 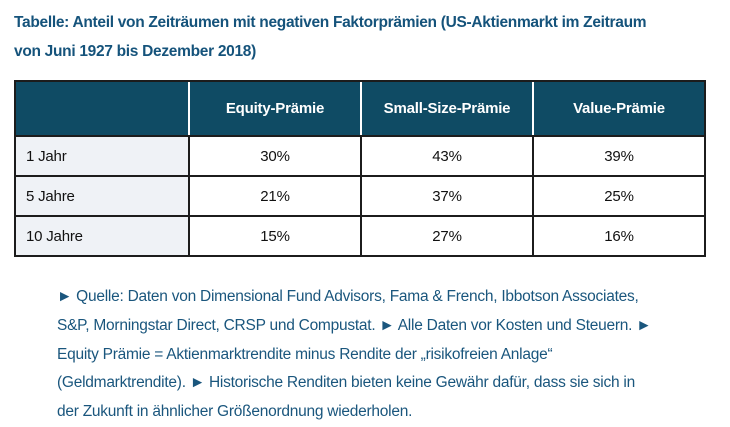 What do you see at coordinates (618, 108) in the screenshot?
I see `table-header-value: Value-Prämie` at bounding box center [618, 108].